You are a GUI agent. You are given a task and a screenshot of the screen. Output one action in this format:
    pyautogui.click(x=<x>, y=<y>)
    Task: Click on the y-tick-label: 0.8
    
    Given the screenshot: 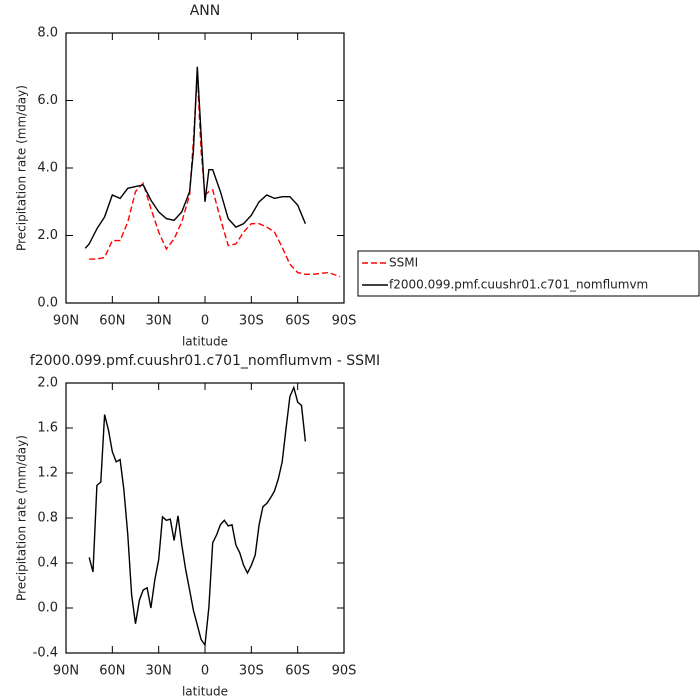 What is the action you would take?
    pyautogui.click(x=47, y=518)
    